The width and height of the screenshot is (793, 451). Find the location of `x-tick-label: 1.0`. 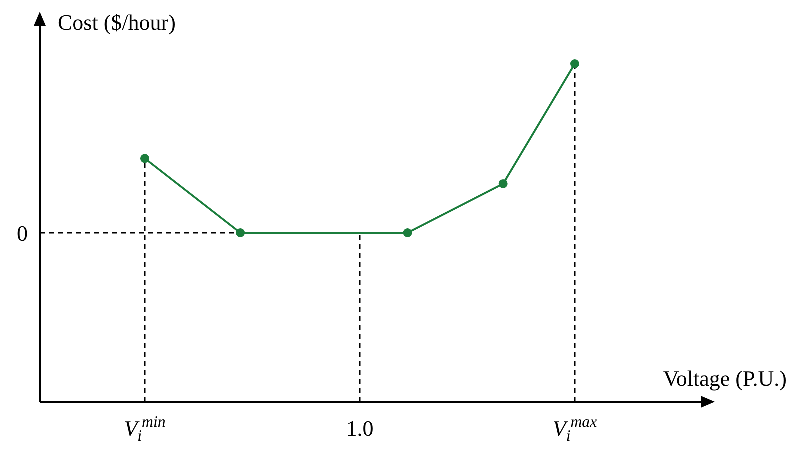

x-tick-label: 1.0 is located at coordinates (360, 428).